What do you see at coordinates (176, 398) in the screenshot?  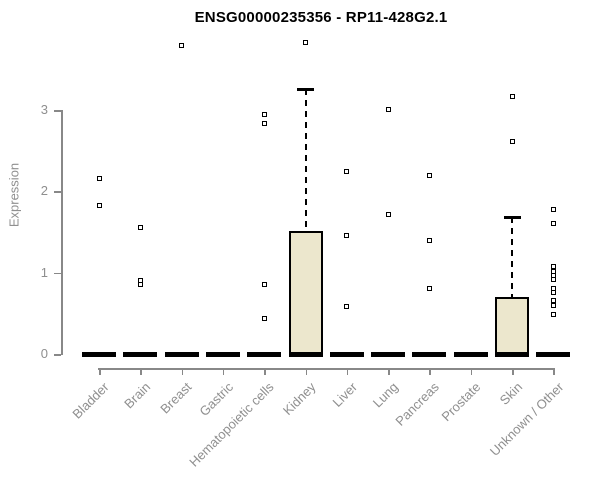 I see `x-tick-label: Breast` at bounding box center [176, 398].